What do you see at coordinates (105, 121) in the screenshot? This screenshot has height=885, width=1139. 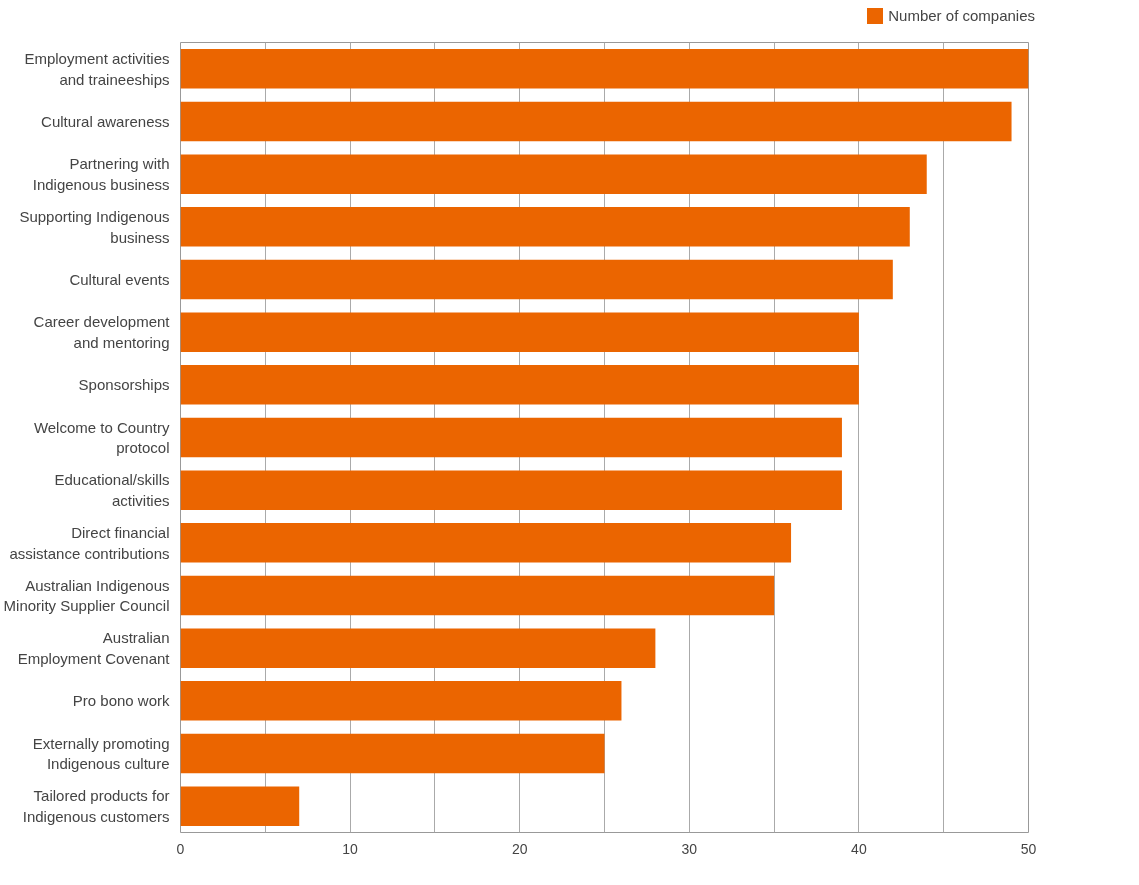 I see `y-tick-label: Cultural awareness` at bounding box center [105, 121].